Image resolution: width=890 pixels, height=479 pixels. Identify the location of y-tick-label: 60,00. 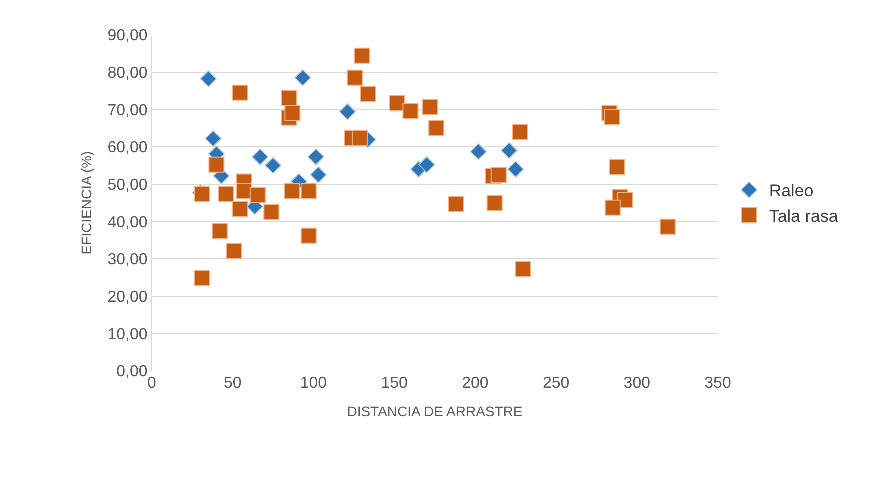
(128, 148).